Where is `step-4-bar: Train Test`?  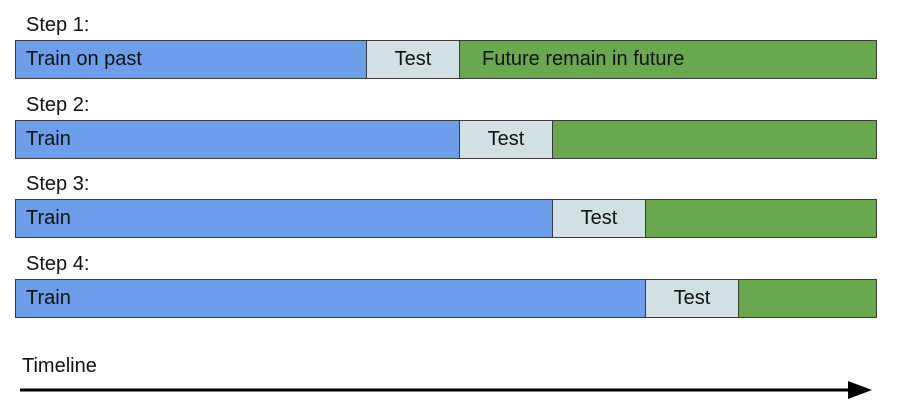 step-4-bar: Train Test is located at coordinates (446, 298).